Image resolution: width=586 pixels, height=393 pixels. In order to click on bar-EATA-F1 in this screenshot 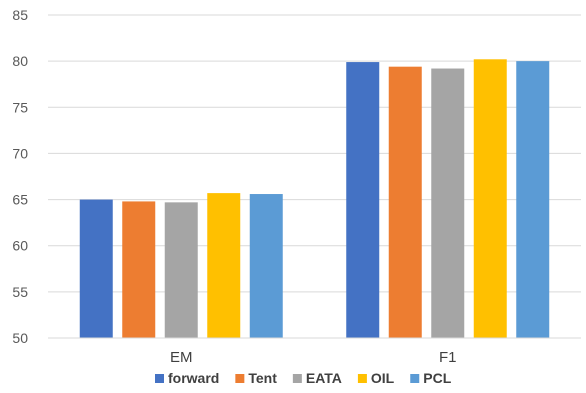, I will do `click(448, 203)`.